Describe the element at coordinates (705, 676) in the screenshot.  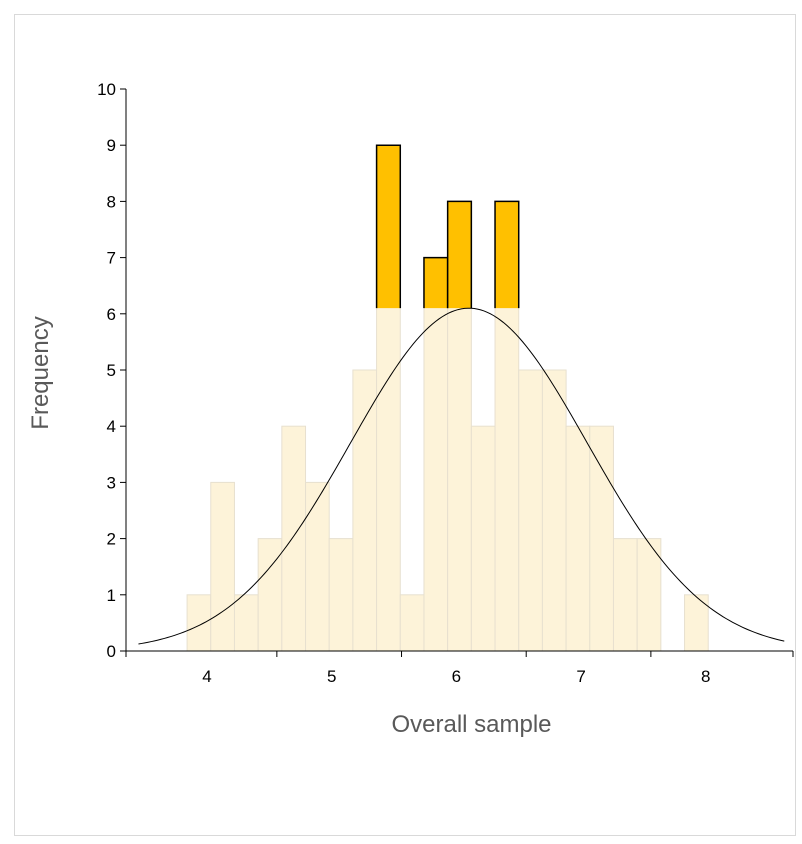
I see `x-tick-label: 8` at that location.